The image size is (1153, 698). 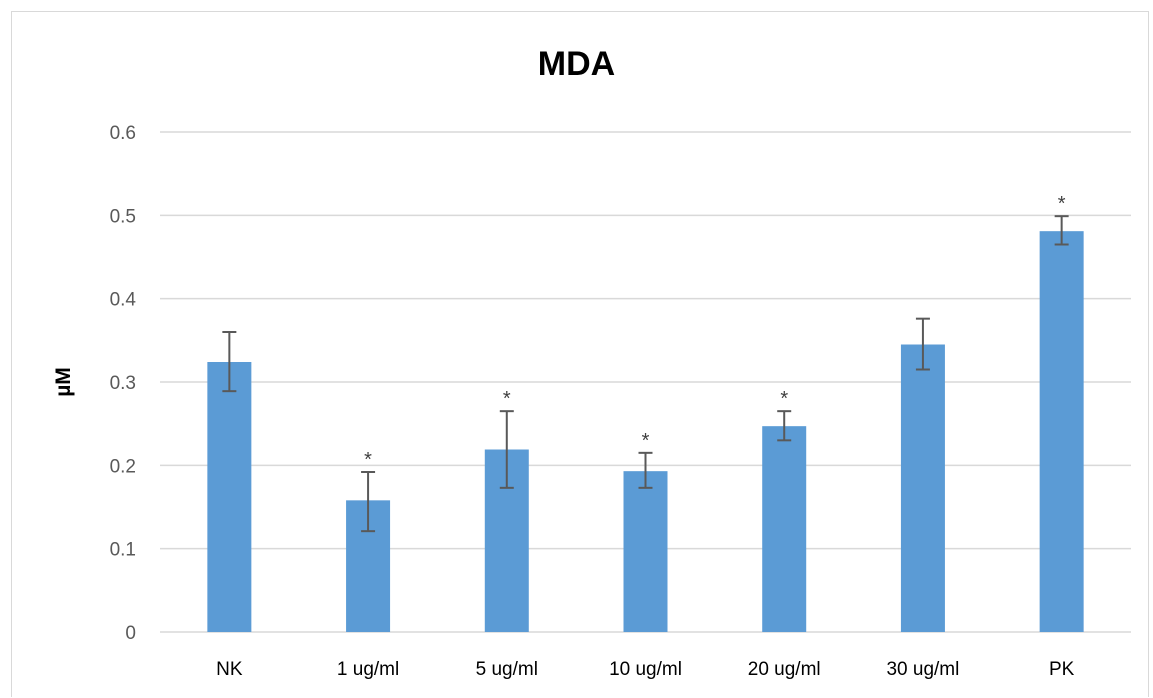 What do you see at coordinates (123, 216) in the screenshot?
I see `y-tick-label: 0.5` at bounding box center [123, 216].